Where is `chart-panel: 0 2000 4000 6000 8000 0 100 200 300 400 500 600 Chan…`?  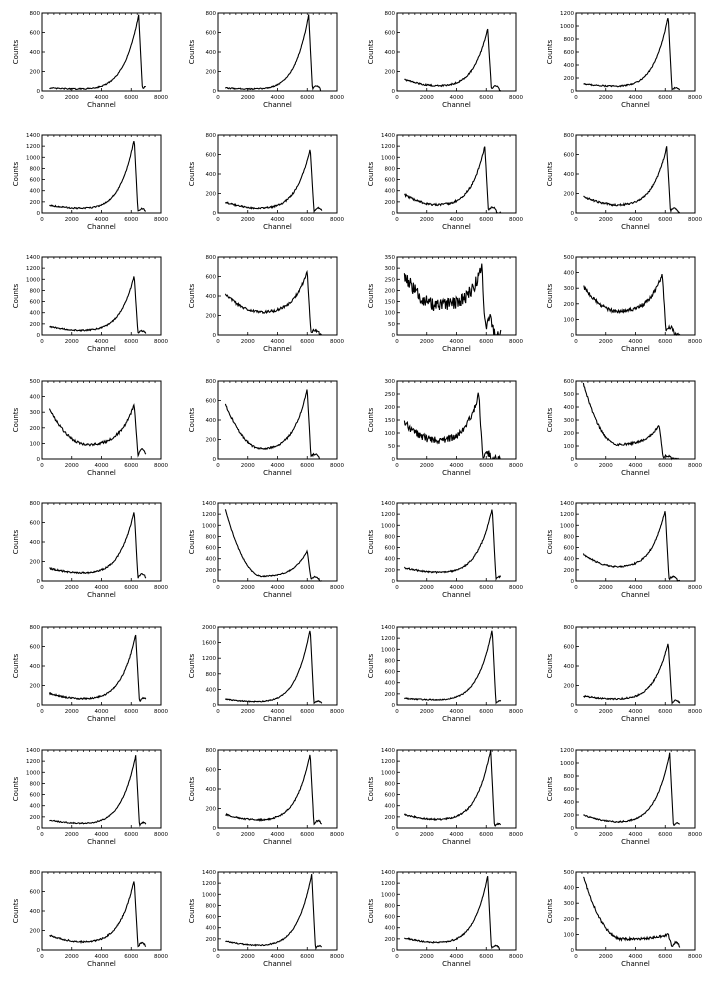
chart-panel: 0 2000 4000 6000 8000 0 100 200 300 400 500 600 Chan… is located at coordinates (624, 428).